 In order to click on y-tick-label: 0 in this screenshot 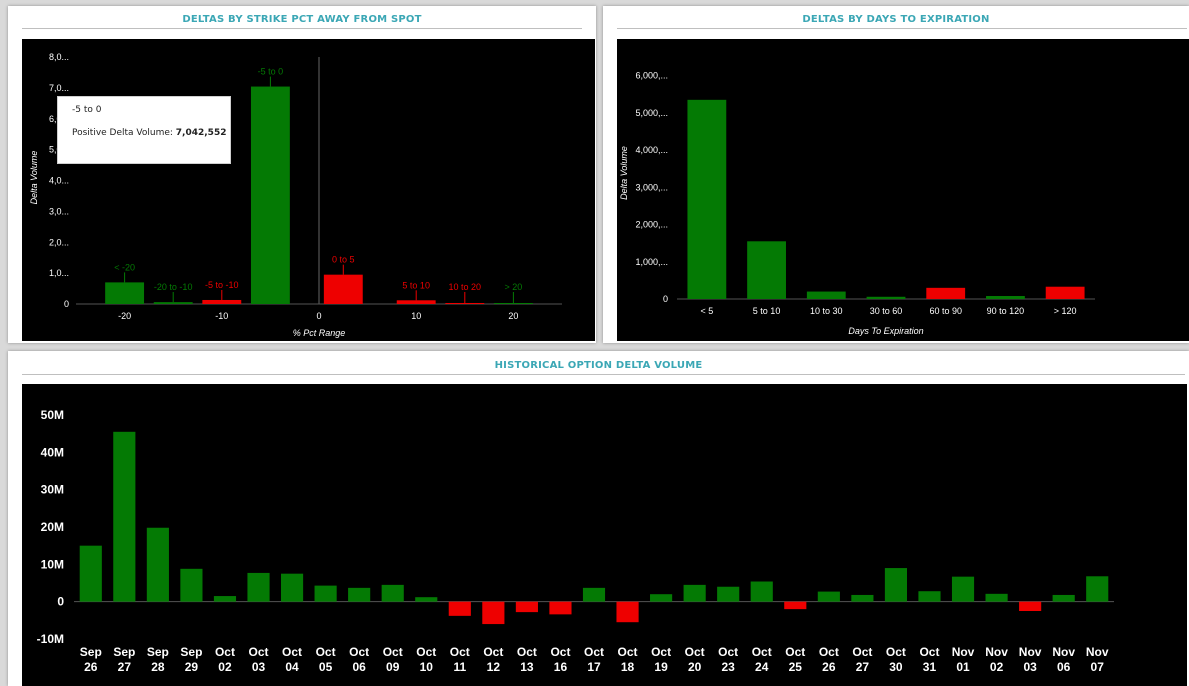, I will do `click(60, 602)`.